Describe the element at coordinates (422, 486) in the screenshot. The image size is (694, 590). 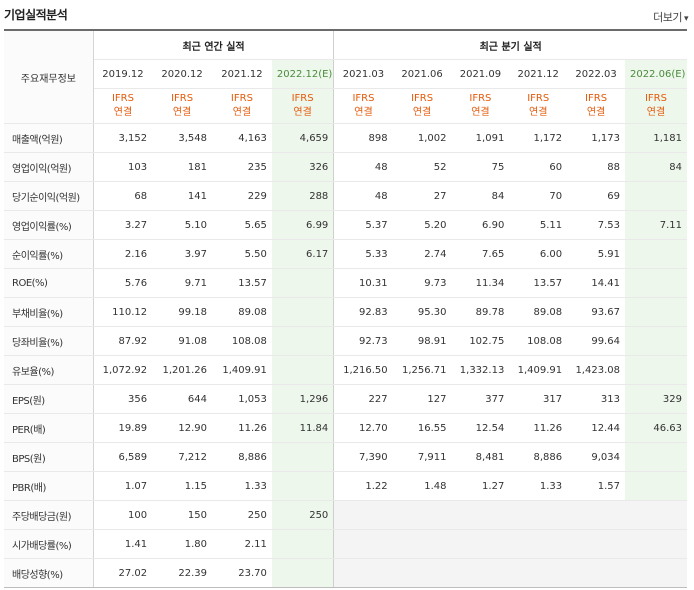
I see `table-cell: 1.48` at that location.